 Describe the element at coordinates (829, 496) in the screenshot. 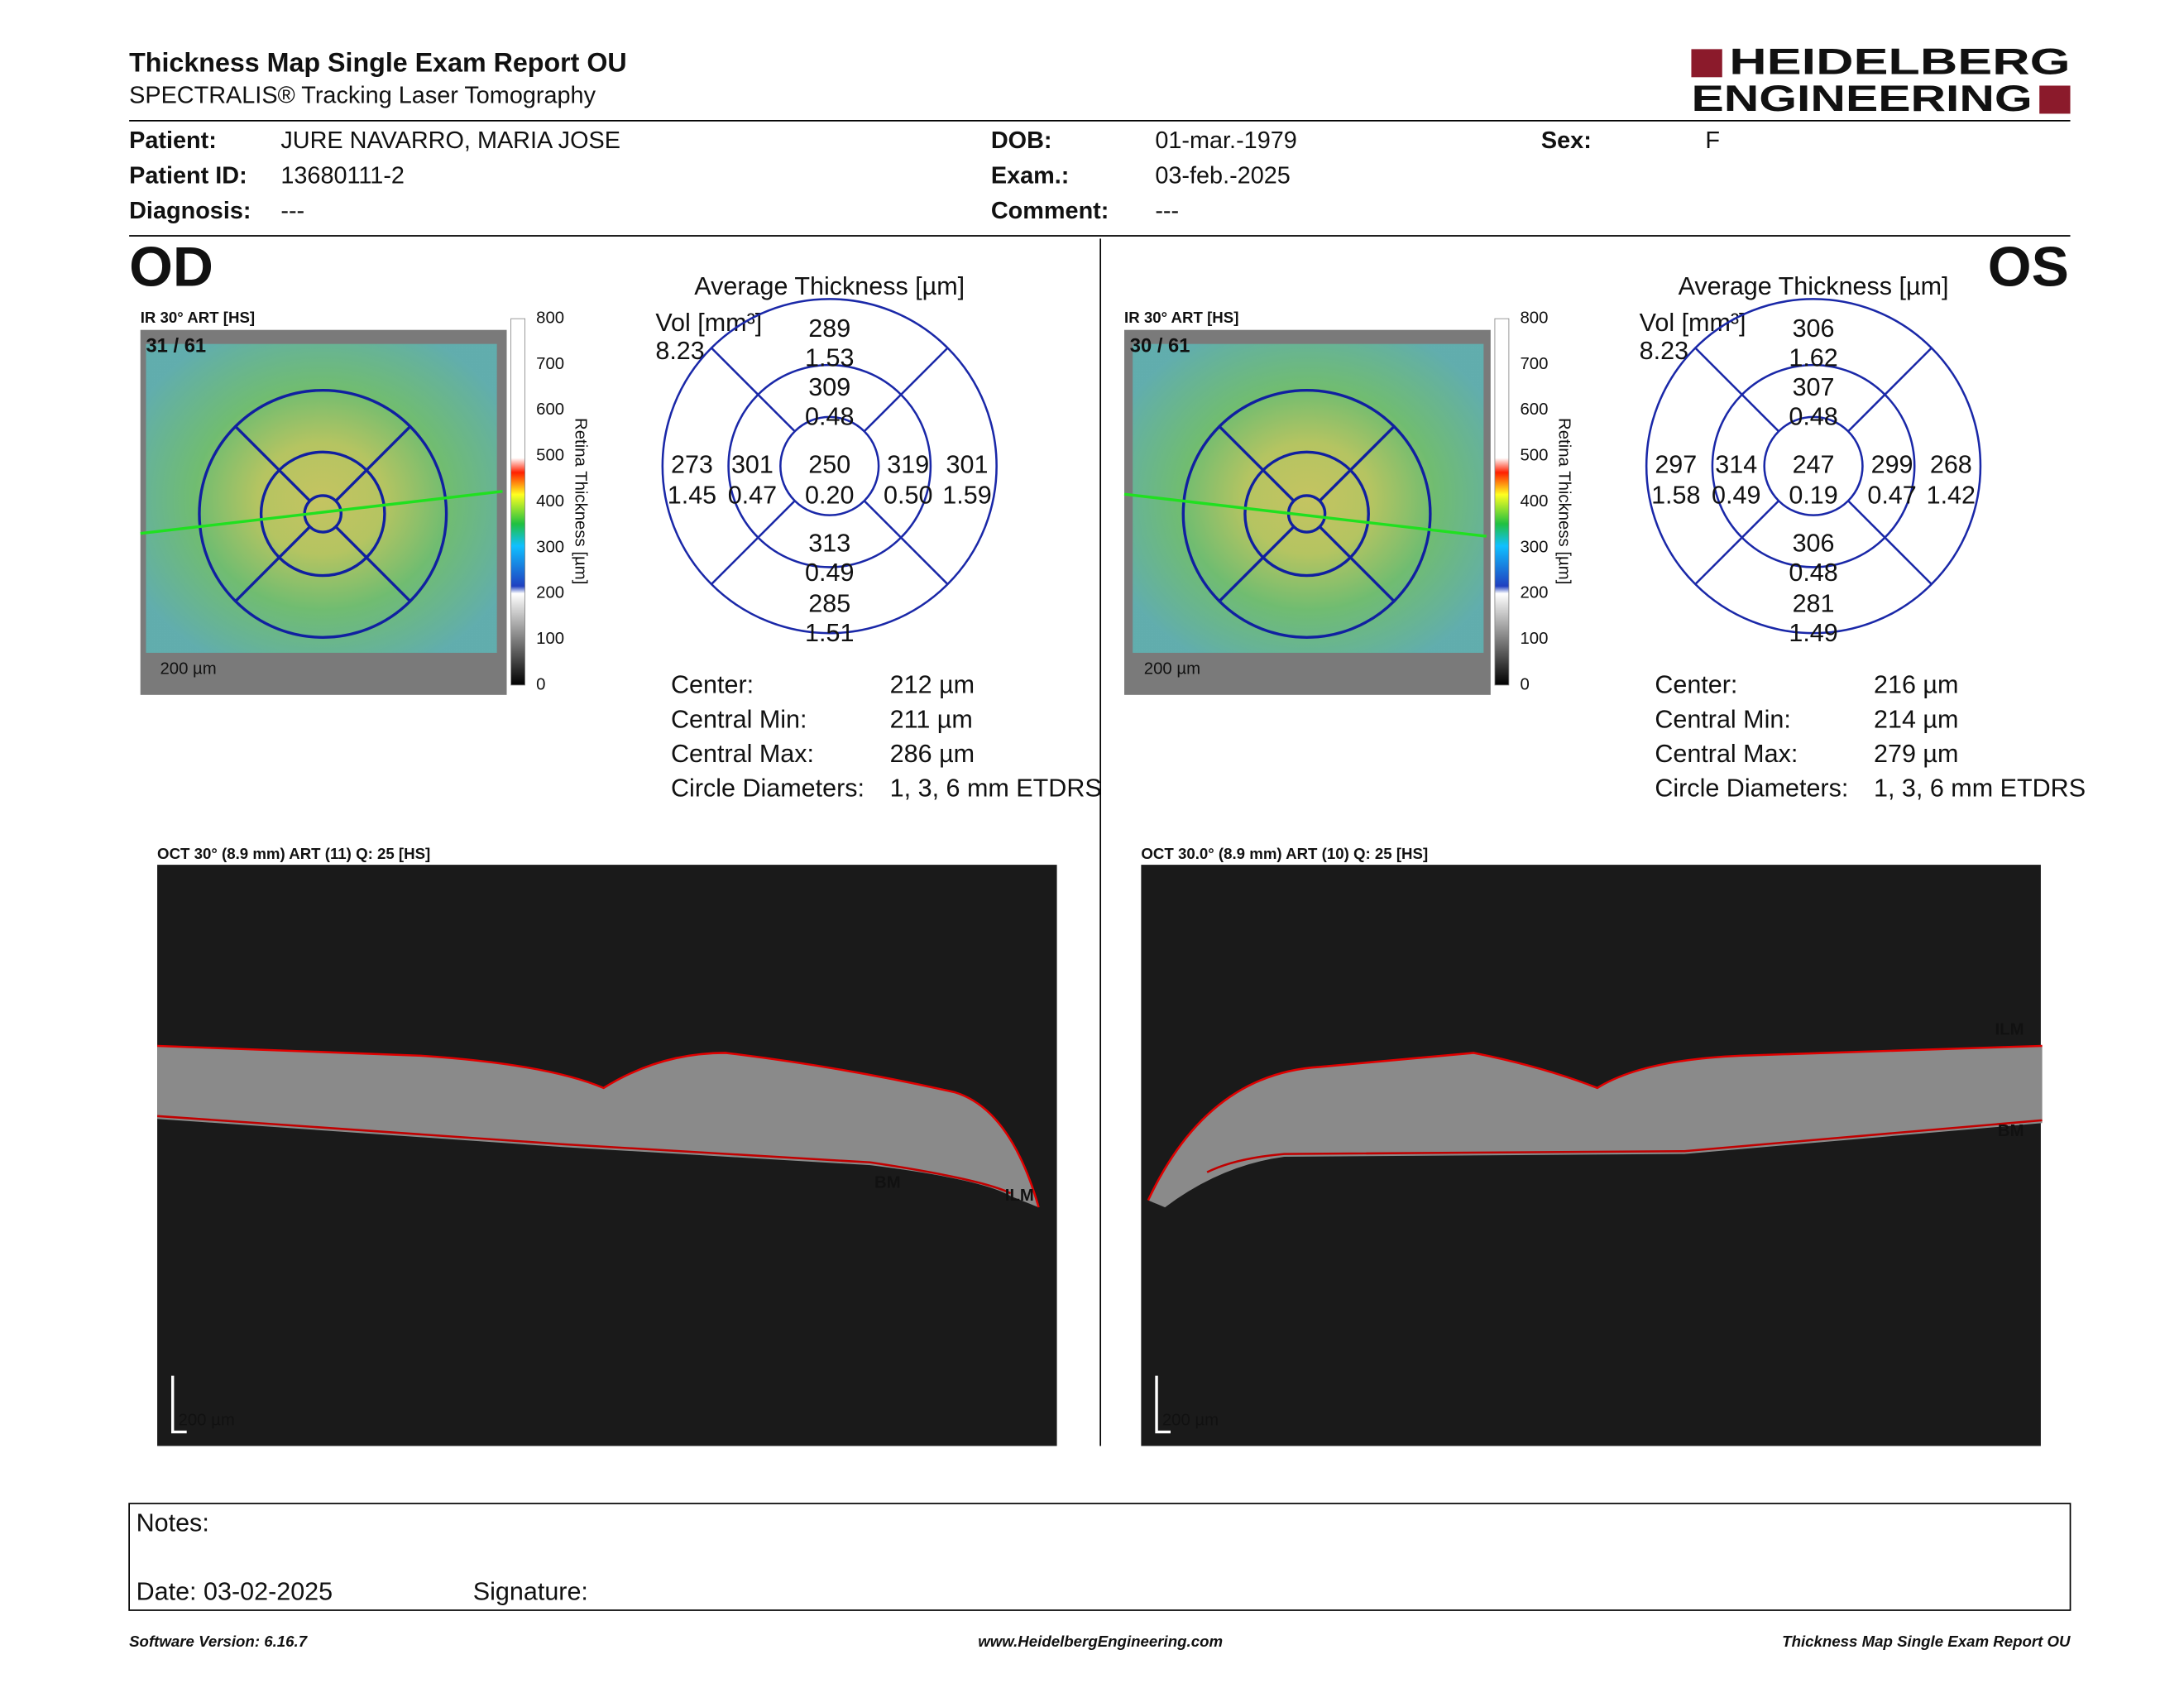

I see `sector-volume: 0.20` at that location.